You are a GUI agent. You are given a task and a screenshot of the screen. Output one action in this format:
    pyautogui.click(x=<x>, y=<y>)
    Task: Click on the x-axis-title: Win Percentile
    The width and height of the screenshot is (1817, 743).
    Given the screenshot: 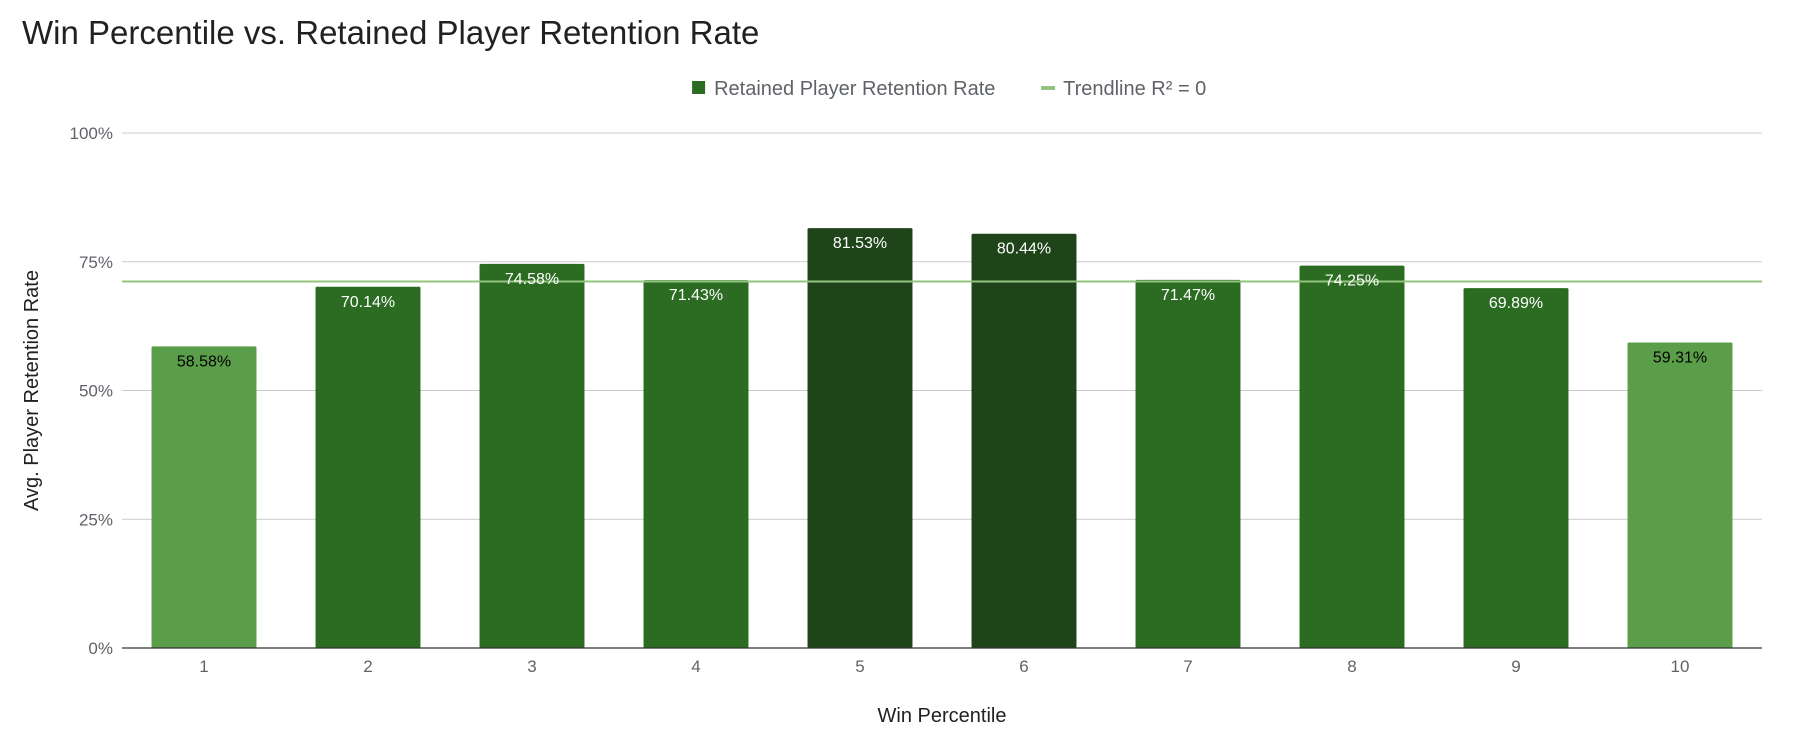 What is the action you would take?
    pyautogui.click(x=942, y=716)
    